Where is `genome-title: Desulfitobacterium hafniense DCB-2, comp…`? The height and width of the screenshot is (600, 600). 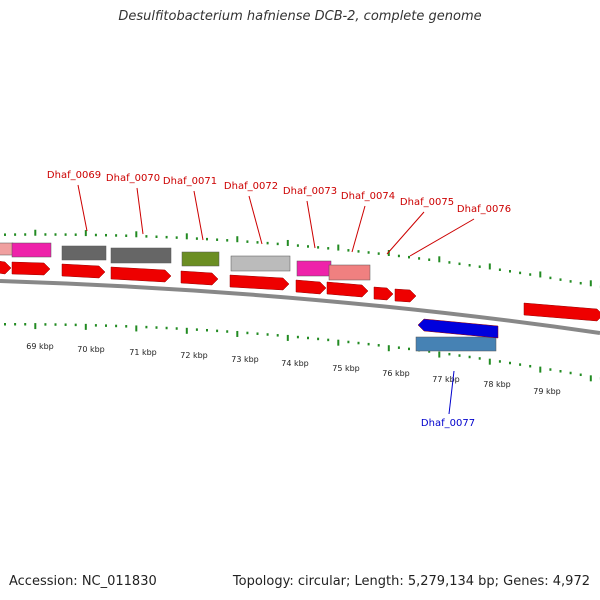
genome-title: Desulfitobacterium hafniense DCB-2, comp… is located at coordinates (300, 16).